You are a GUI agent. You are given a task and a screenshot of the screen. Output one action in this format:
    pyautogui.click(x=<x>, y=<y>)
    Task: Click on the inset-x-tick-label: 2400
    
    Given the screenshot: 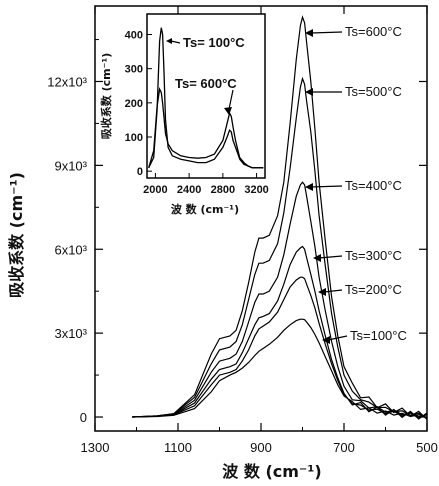 What is the action you would take?
    pyautogui.click(x=189, y=190)
    